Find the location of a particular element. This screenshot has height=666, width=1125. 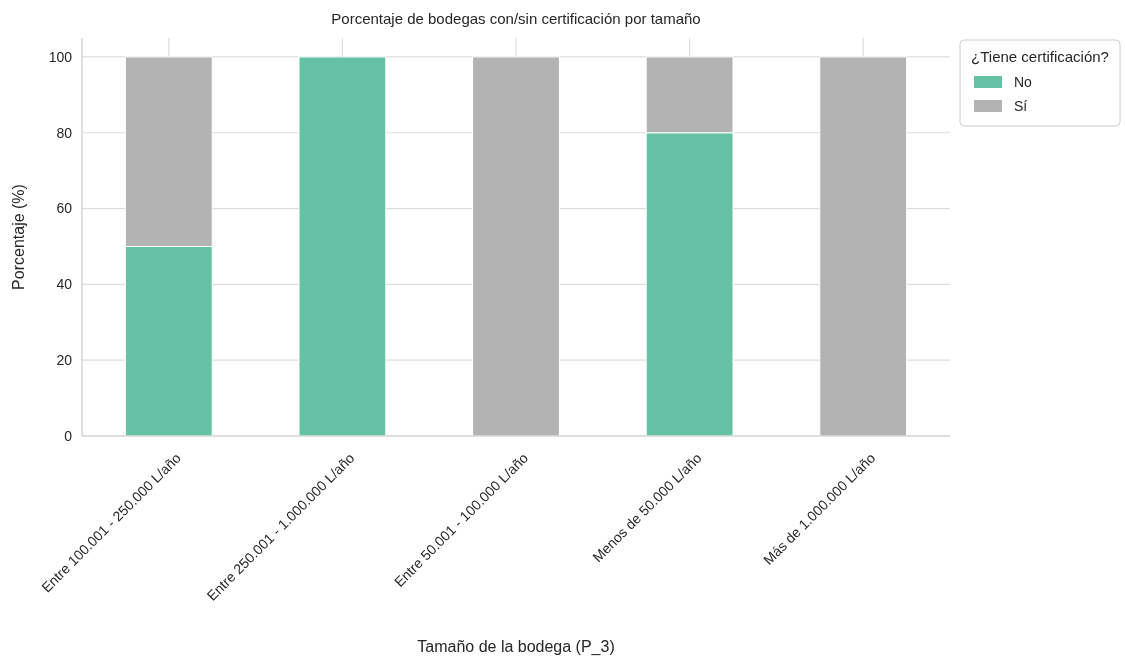

y-tick-label: 20 is located at coordinates (64, 360).